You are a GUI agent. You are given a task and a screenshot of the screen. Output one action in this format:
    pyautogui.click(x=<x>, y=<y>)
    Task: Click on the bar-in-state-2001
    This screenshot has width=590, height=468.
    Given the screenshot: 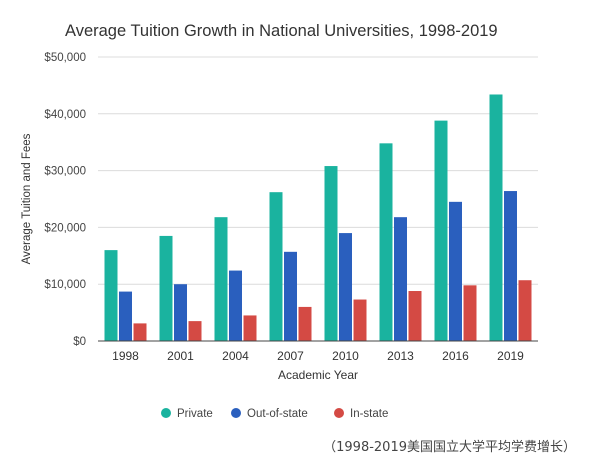 What is the action you would take?
    pyautogui.click(x=195, y=331)
    